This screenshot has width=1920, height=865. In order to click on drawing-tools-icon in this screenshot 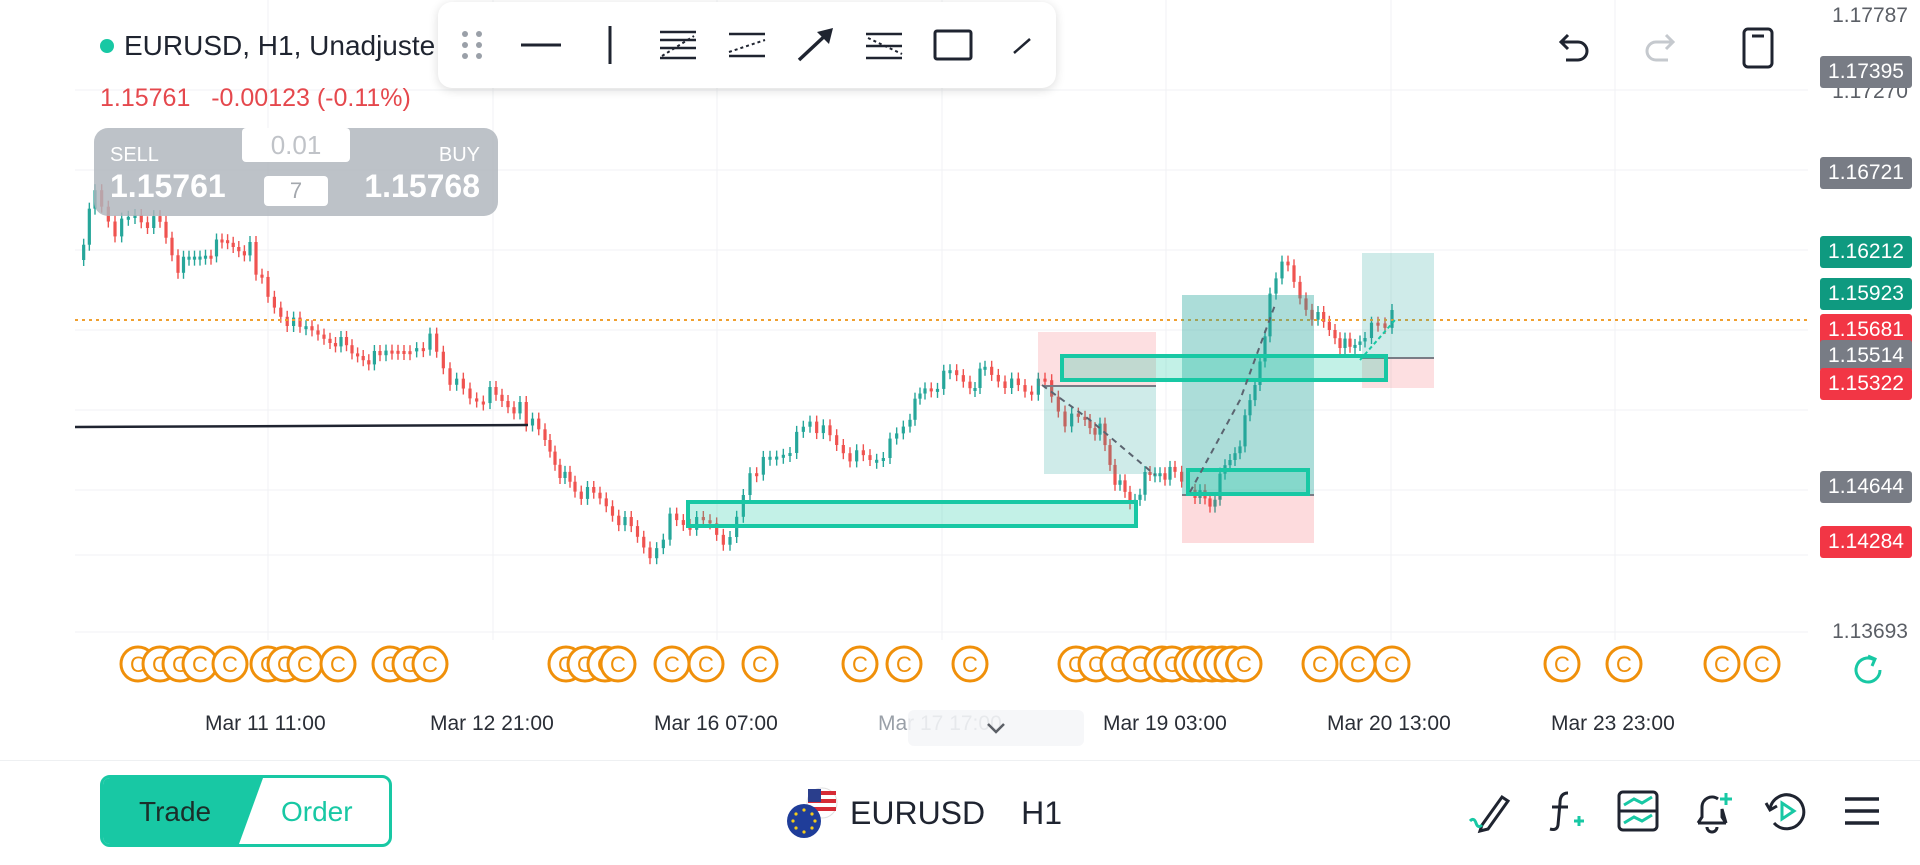, I will do `click(1490, 811)`.